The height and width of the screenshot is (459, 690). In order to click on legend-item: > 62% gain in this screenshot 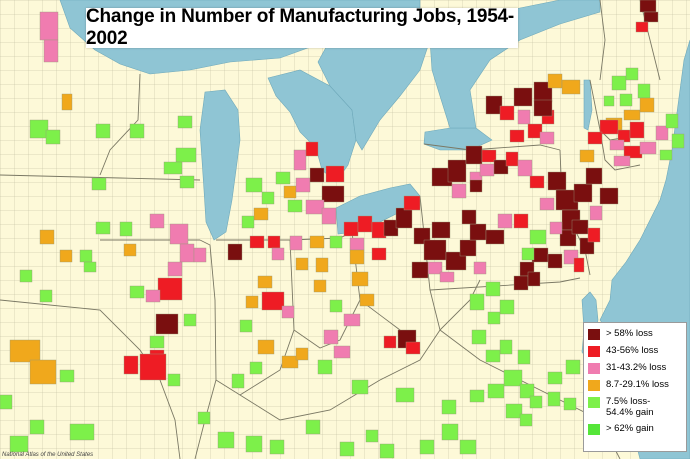, I will do `click(635, 429)`.